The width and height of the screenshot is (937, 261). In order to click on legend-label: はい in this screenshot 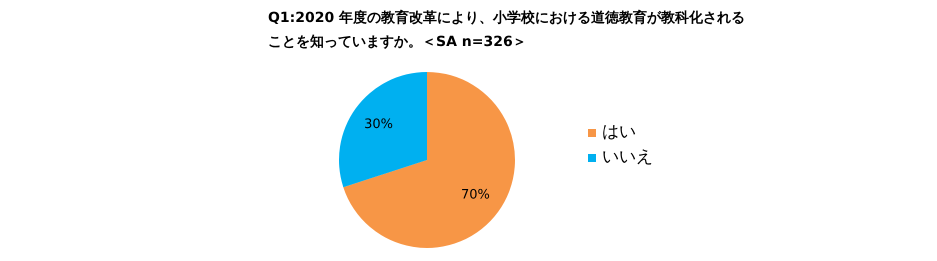, I will do `click(619, 132)`.